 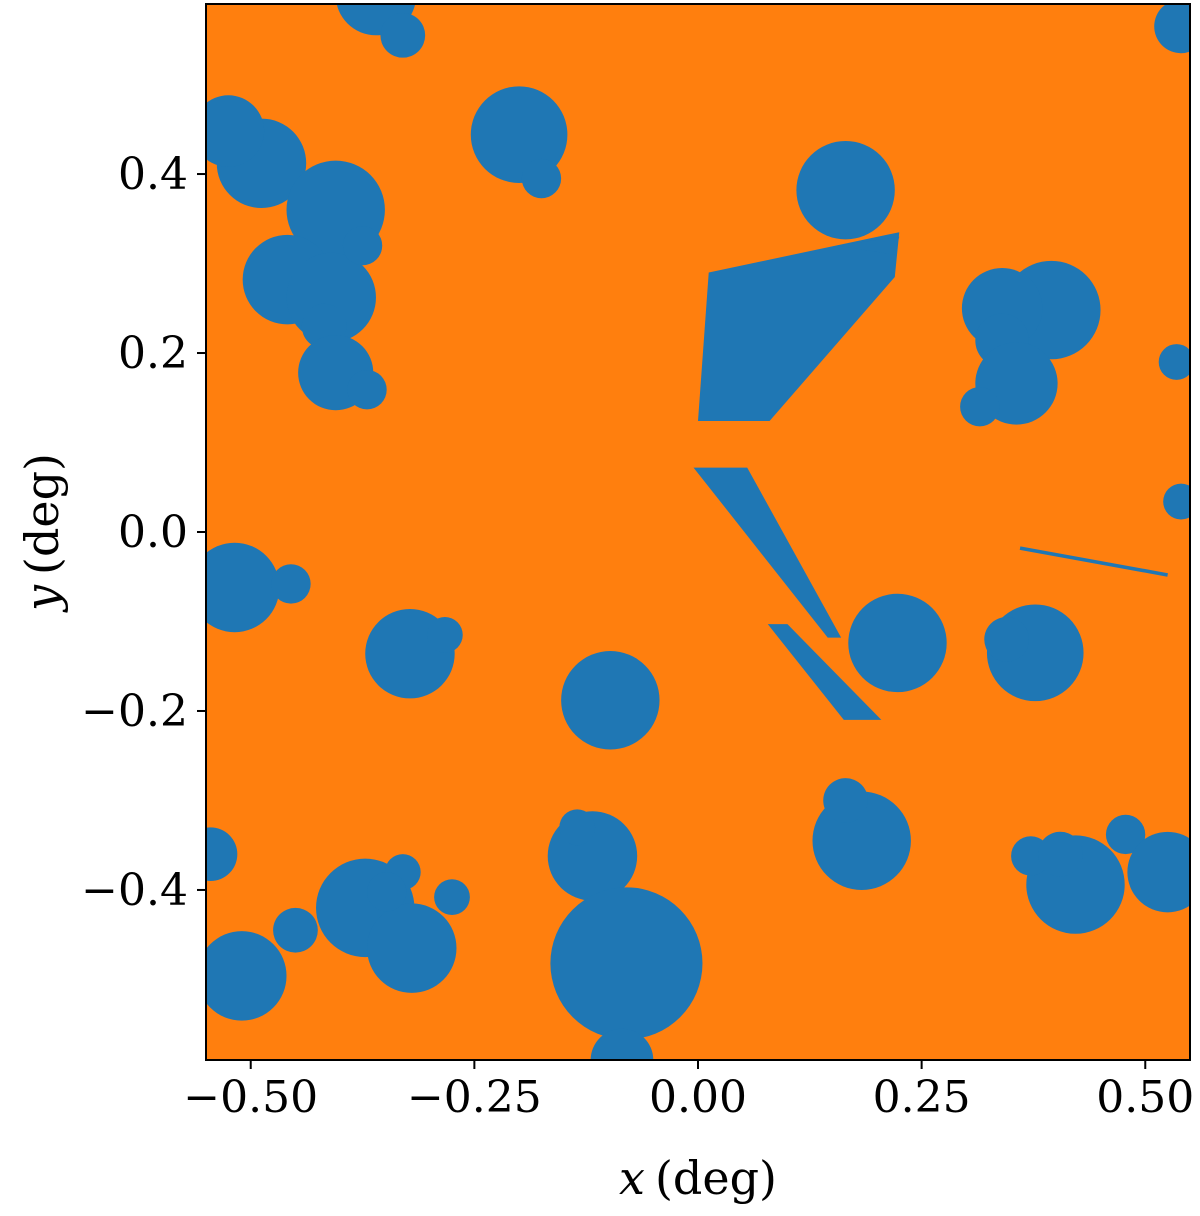 What do you see at coordinates (1145, 1097) in the screenshot?
I see `x-tick-label: 0.50` at bounding box center [1145, 1097].